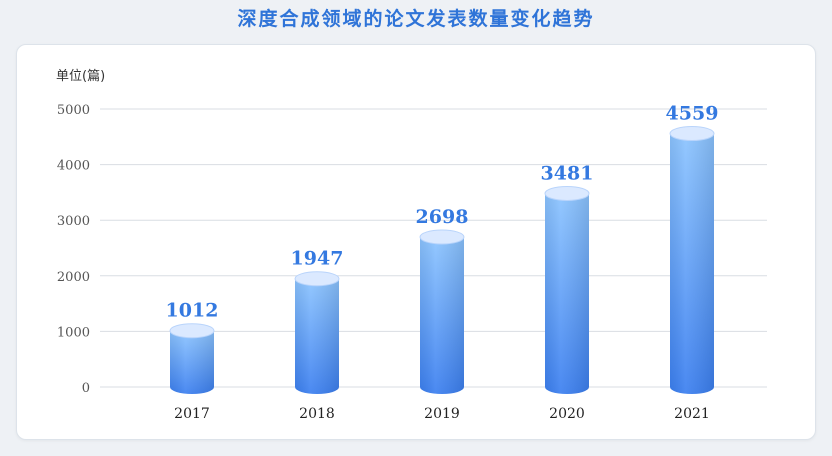  I want to click on x-tick-label: 2020, so click(567, 414).